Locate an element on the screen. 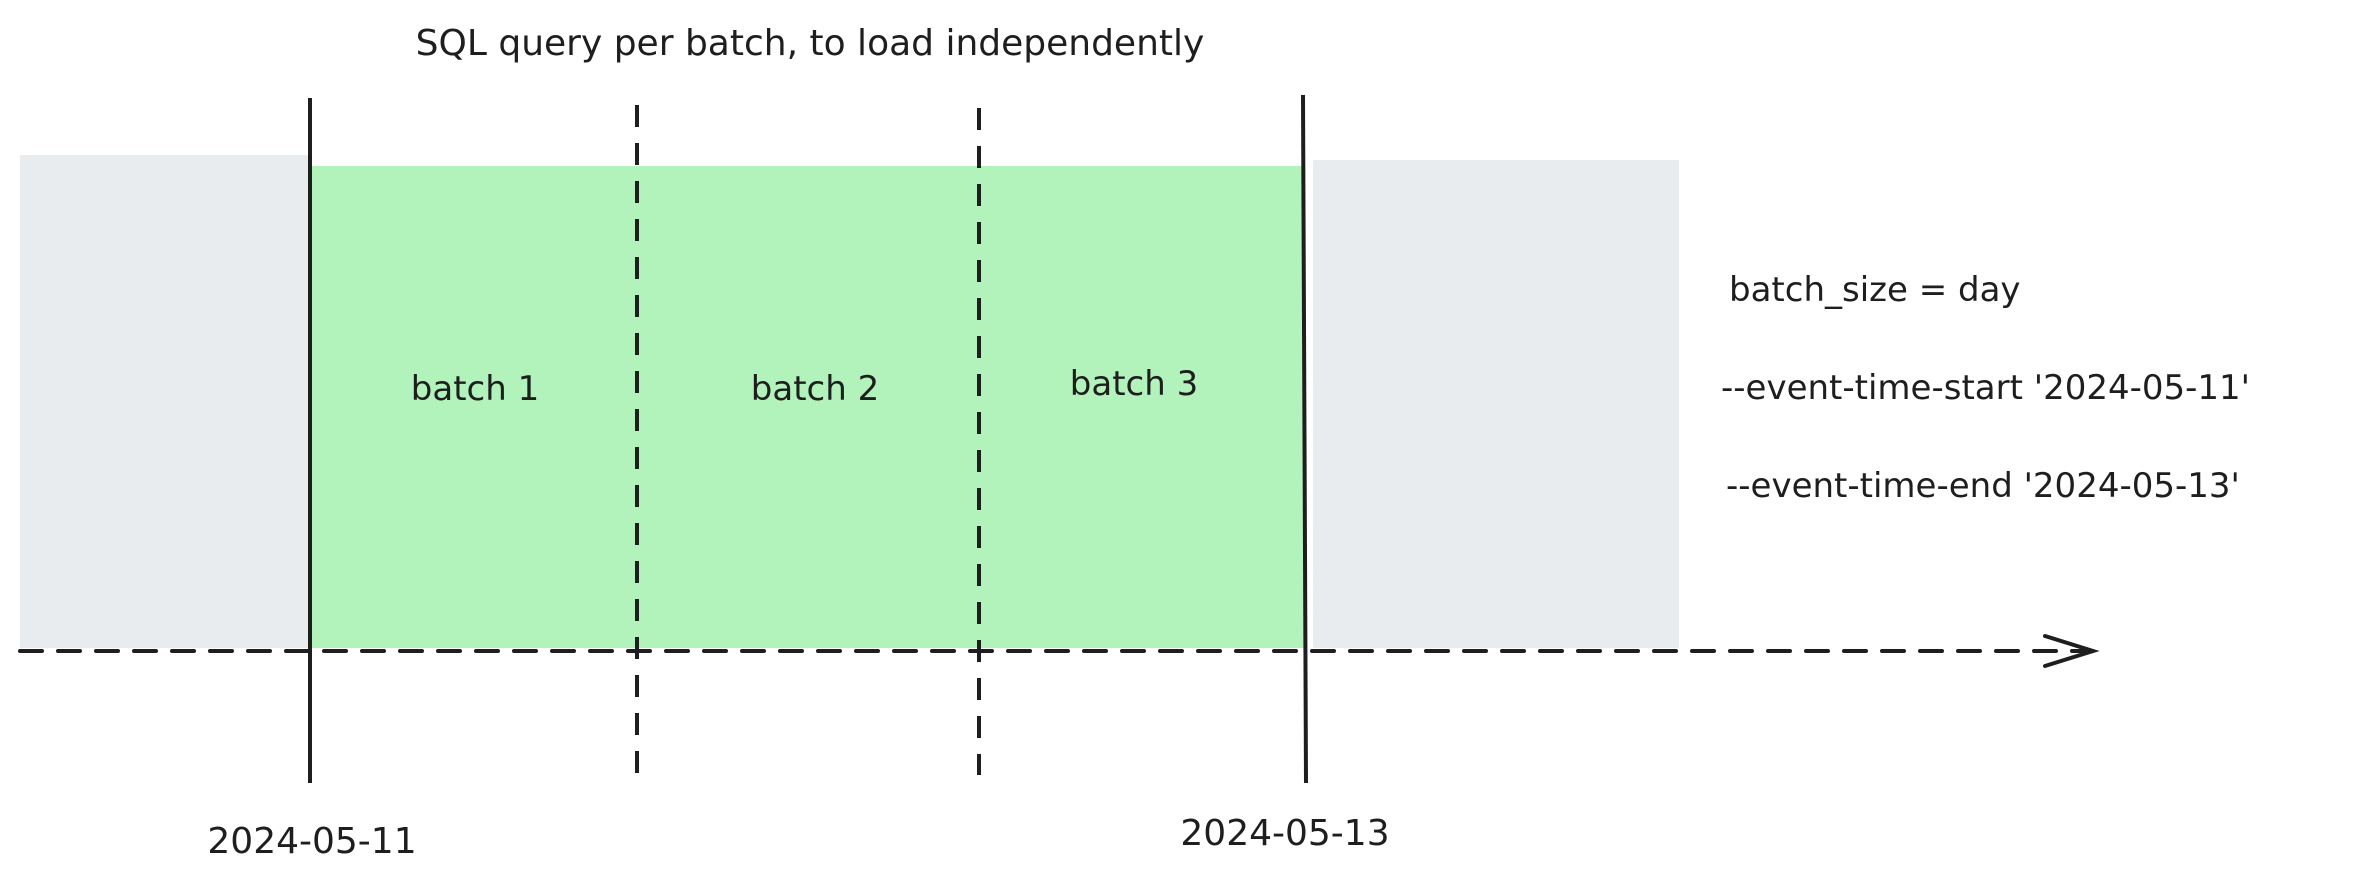  batch-1-label: batch 1 is located at coordinates (475, 389).